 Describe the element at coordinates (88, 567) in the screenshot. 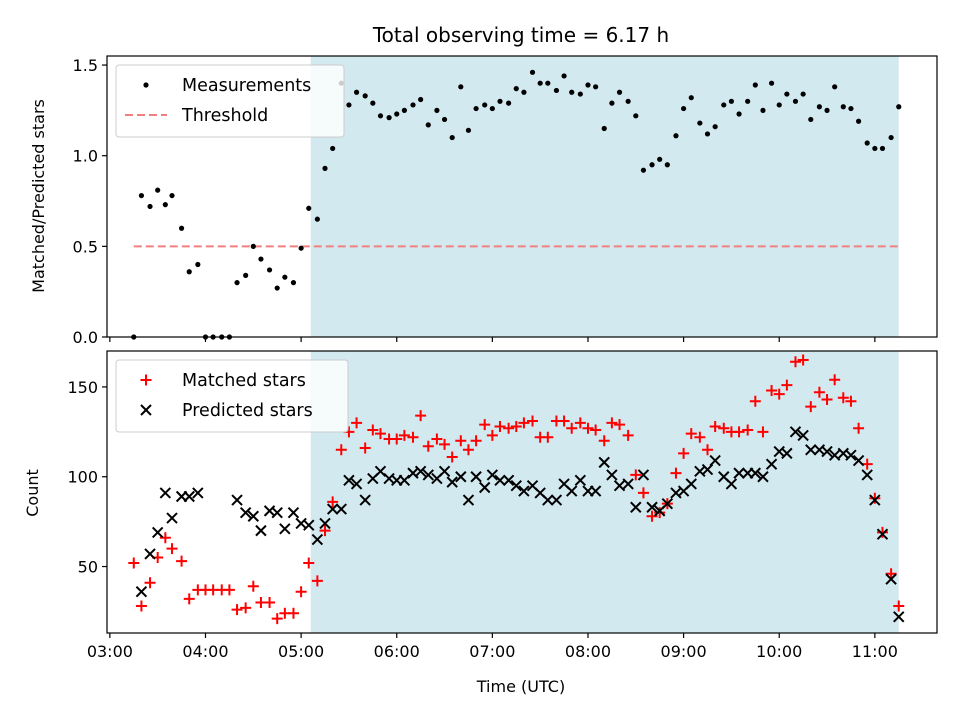

I see `bottom-ytick-label: 50` at that location.